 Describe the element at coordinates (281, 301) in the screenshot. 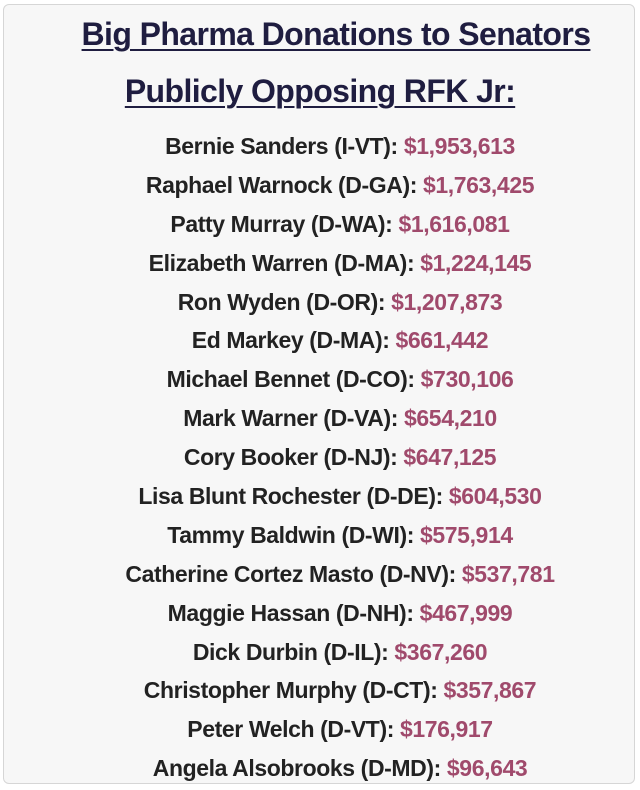

I see `senator-name: Ron Wyden (D-OR):` at that location.